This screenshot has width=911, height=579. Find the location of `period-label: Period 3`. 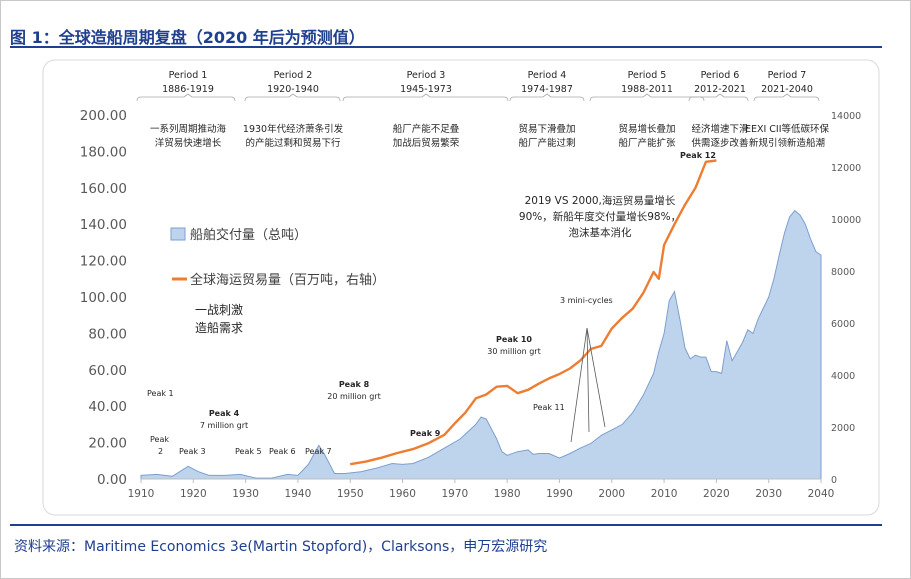

period-label: Period 3 is located at coordinates (426, 75).